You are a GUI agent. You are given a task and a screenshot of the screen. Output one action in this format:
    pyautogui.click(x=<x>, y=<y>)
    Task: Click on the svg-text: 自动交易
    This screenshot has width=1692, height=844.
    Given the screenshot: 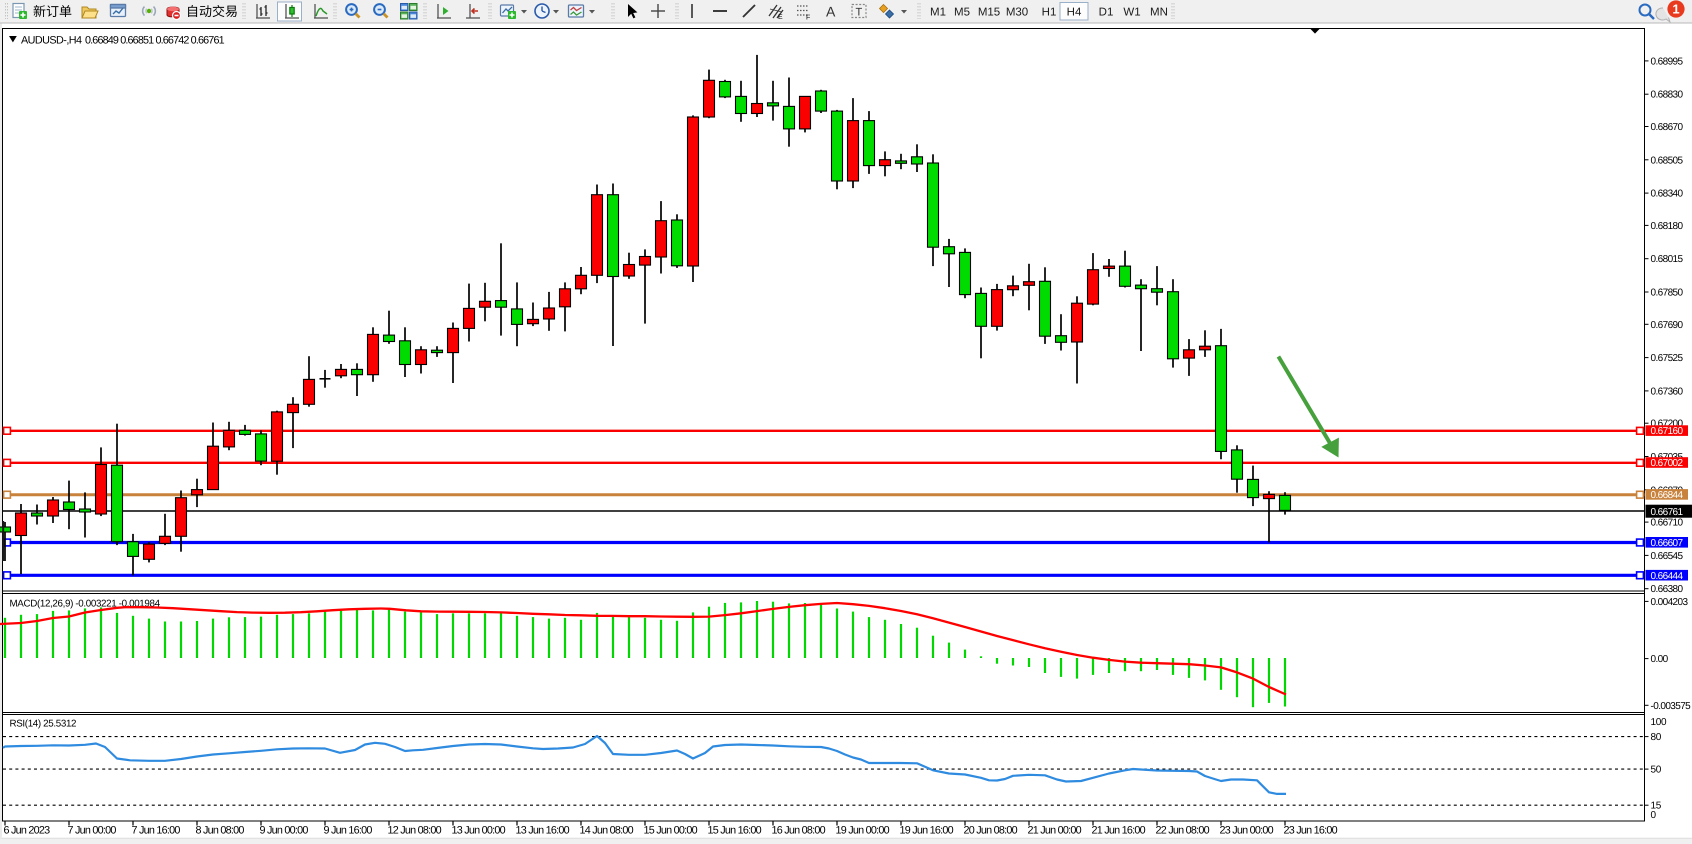 What is the action you would take?
    pyautogui.click(x=212, y=11)
    